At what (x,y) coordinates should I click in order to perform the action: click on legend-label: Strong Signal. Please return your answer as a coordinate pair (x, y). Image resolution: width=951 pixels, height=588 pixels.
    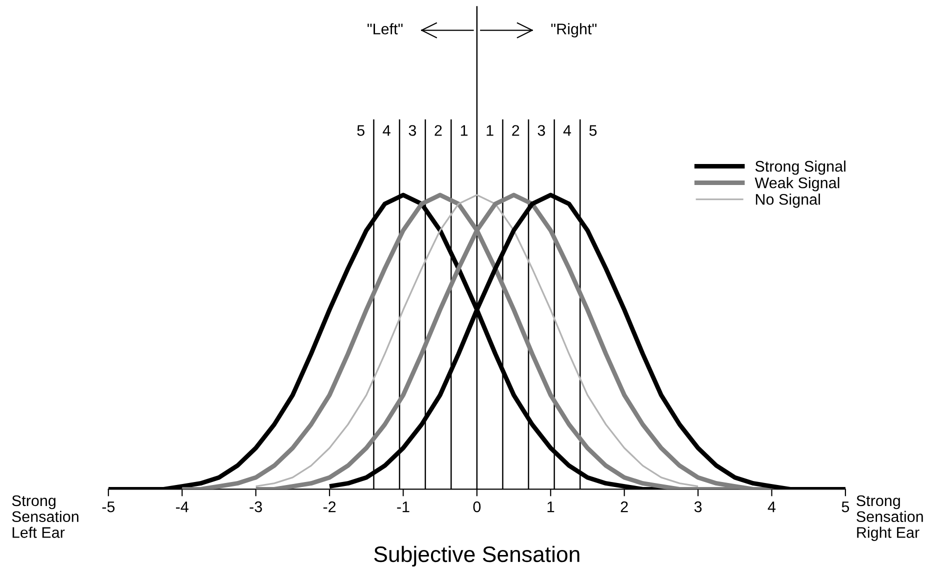
    Looking at the image, I should click on (800, 167).